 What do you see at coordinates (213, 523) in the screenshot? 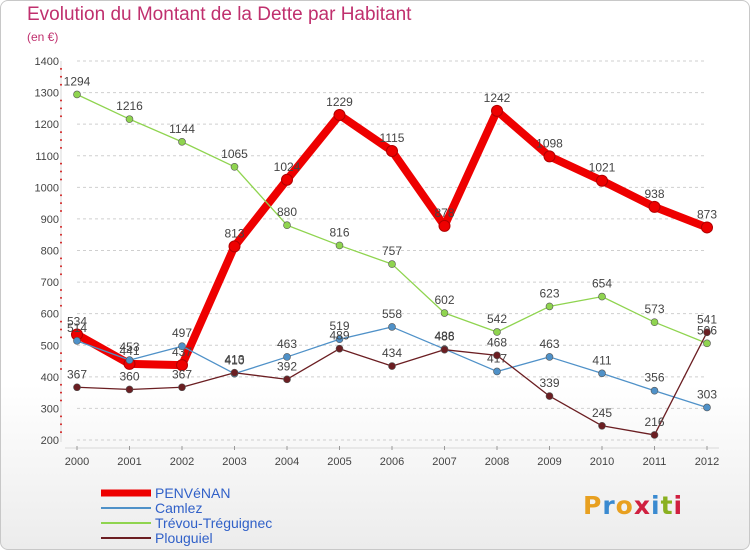
I see `legend-label: Trévou-Tréguignec` at bounding box center [213, 523].